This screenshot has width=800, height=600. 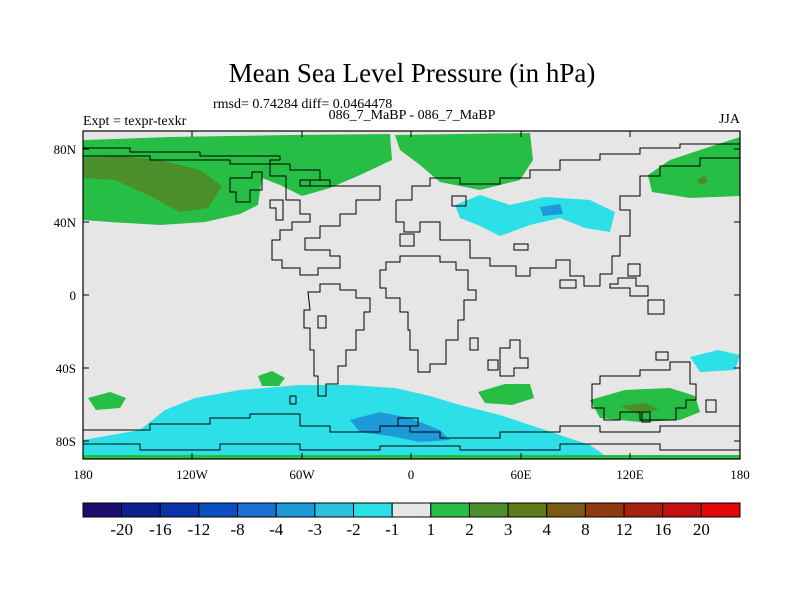 What do you see at coordinates (535, 215) in the screenshot?
I see `anomaly-region-eurasia` at bounding box center [535, 215].